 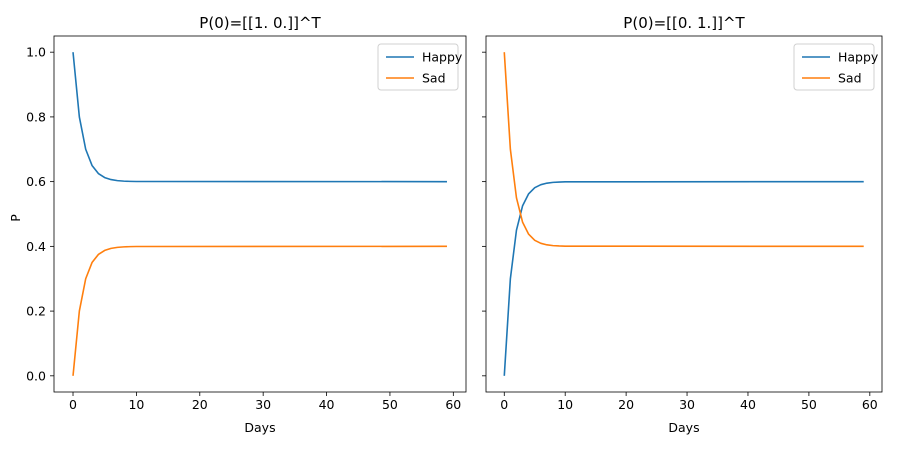 What do you see at coordinates (36, 246) in the screenshot?
I see `y-tick-label: 0.4` at bounding box center [36, 246].